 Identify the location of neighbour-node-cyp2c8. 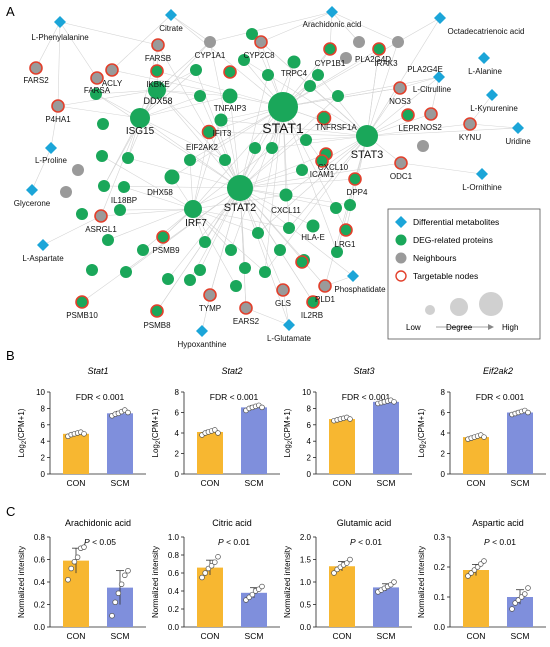
(261, 42).